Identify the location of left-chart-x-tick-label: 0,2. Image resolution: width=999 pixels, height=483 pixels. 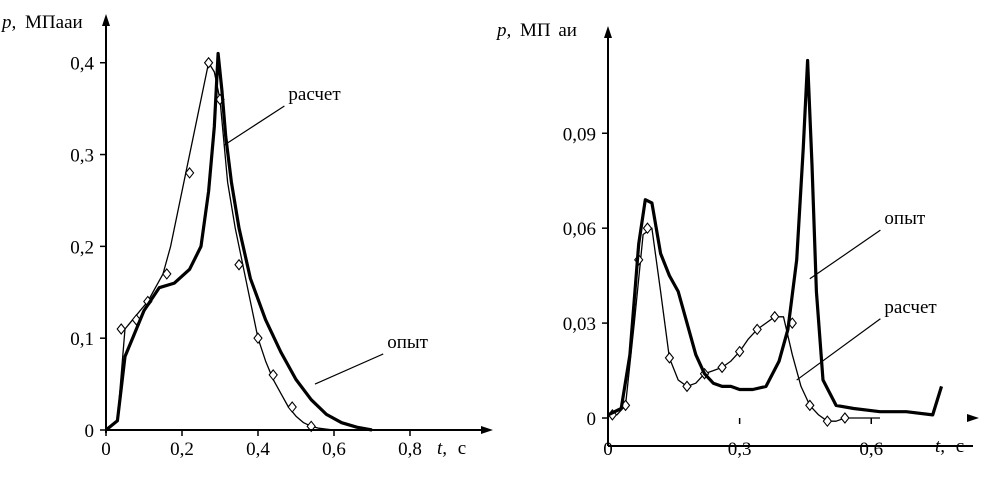
(182, 449).